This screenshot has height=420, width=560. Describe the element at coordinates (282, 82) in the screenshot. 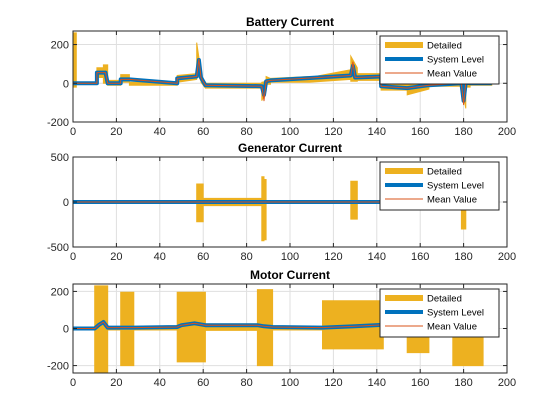

I see `series-mean-value-line` at that location.